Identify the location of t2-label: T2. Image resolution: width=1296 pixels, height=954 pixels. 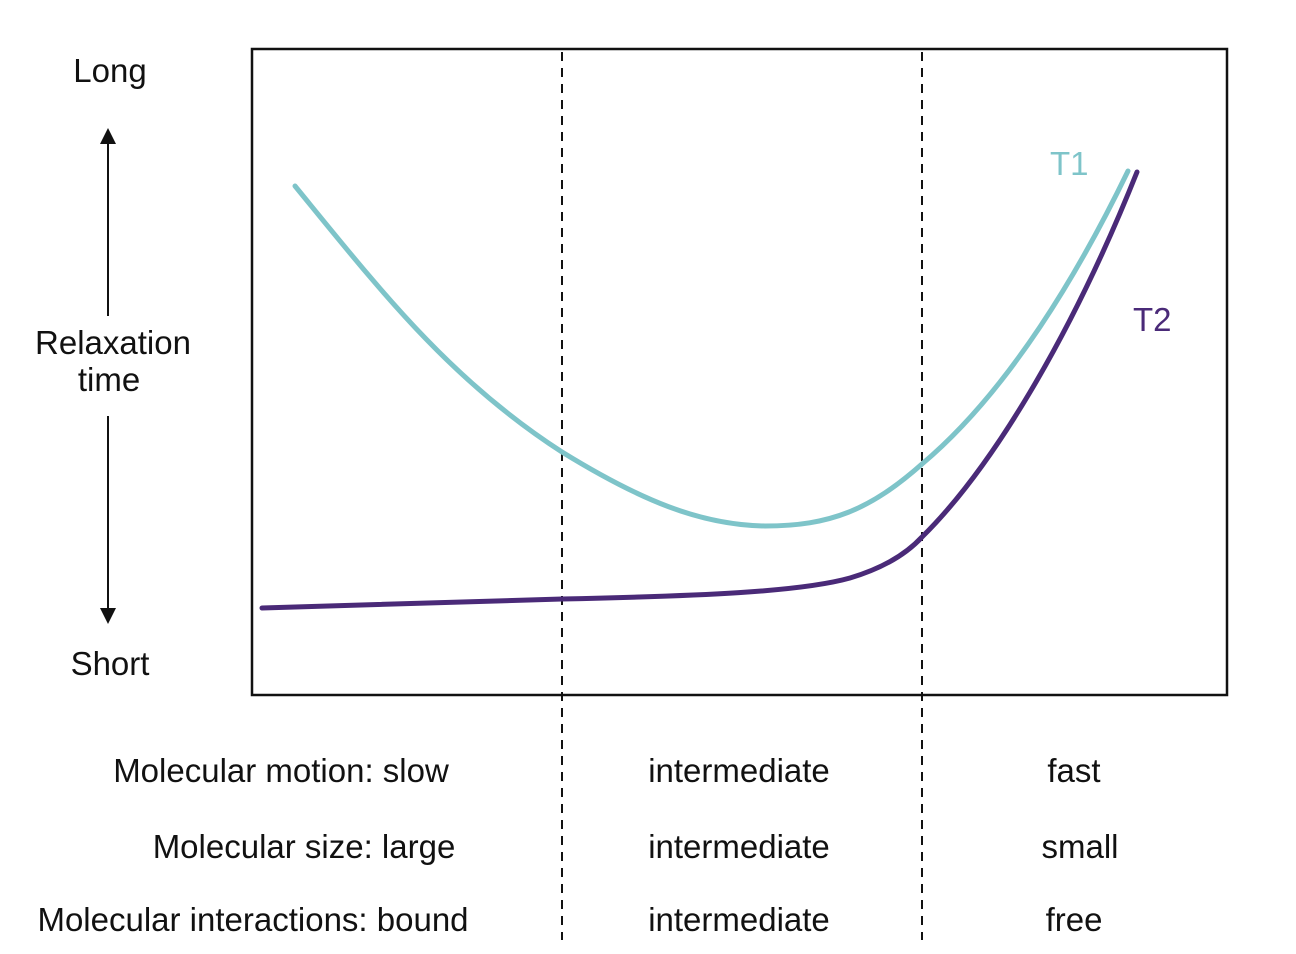
(1152, 319).